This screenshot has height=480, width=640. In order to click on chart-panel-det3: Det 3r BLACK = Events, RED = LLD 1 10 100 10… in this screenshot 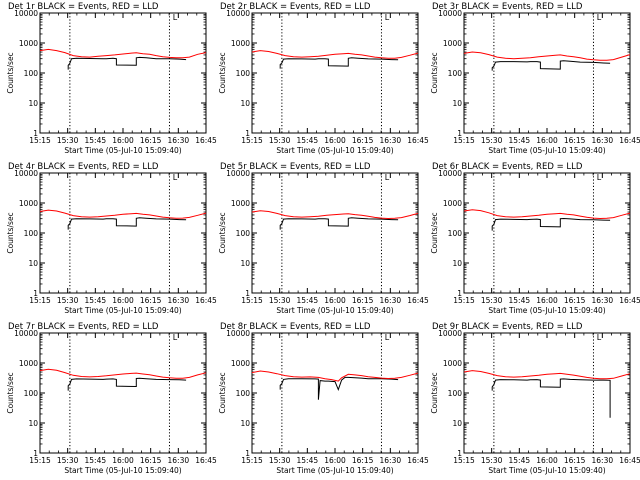, I will do `click(535, 78)`.